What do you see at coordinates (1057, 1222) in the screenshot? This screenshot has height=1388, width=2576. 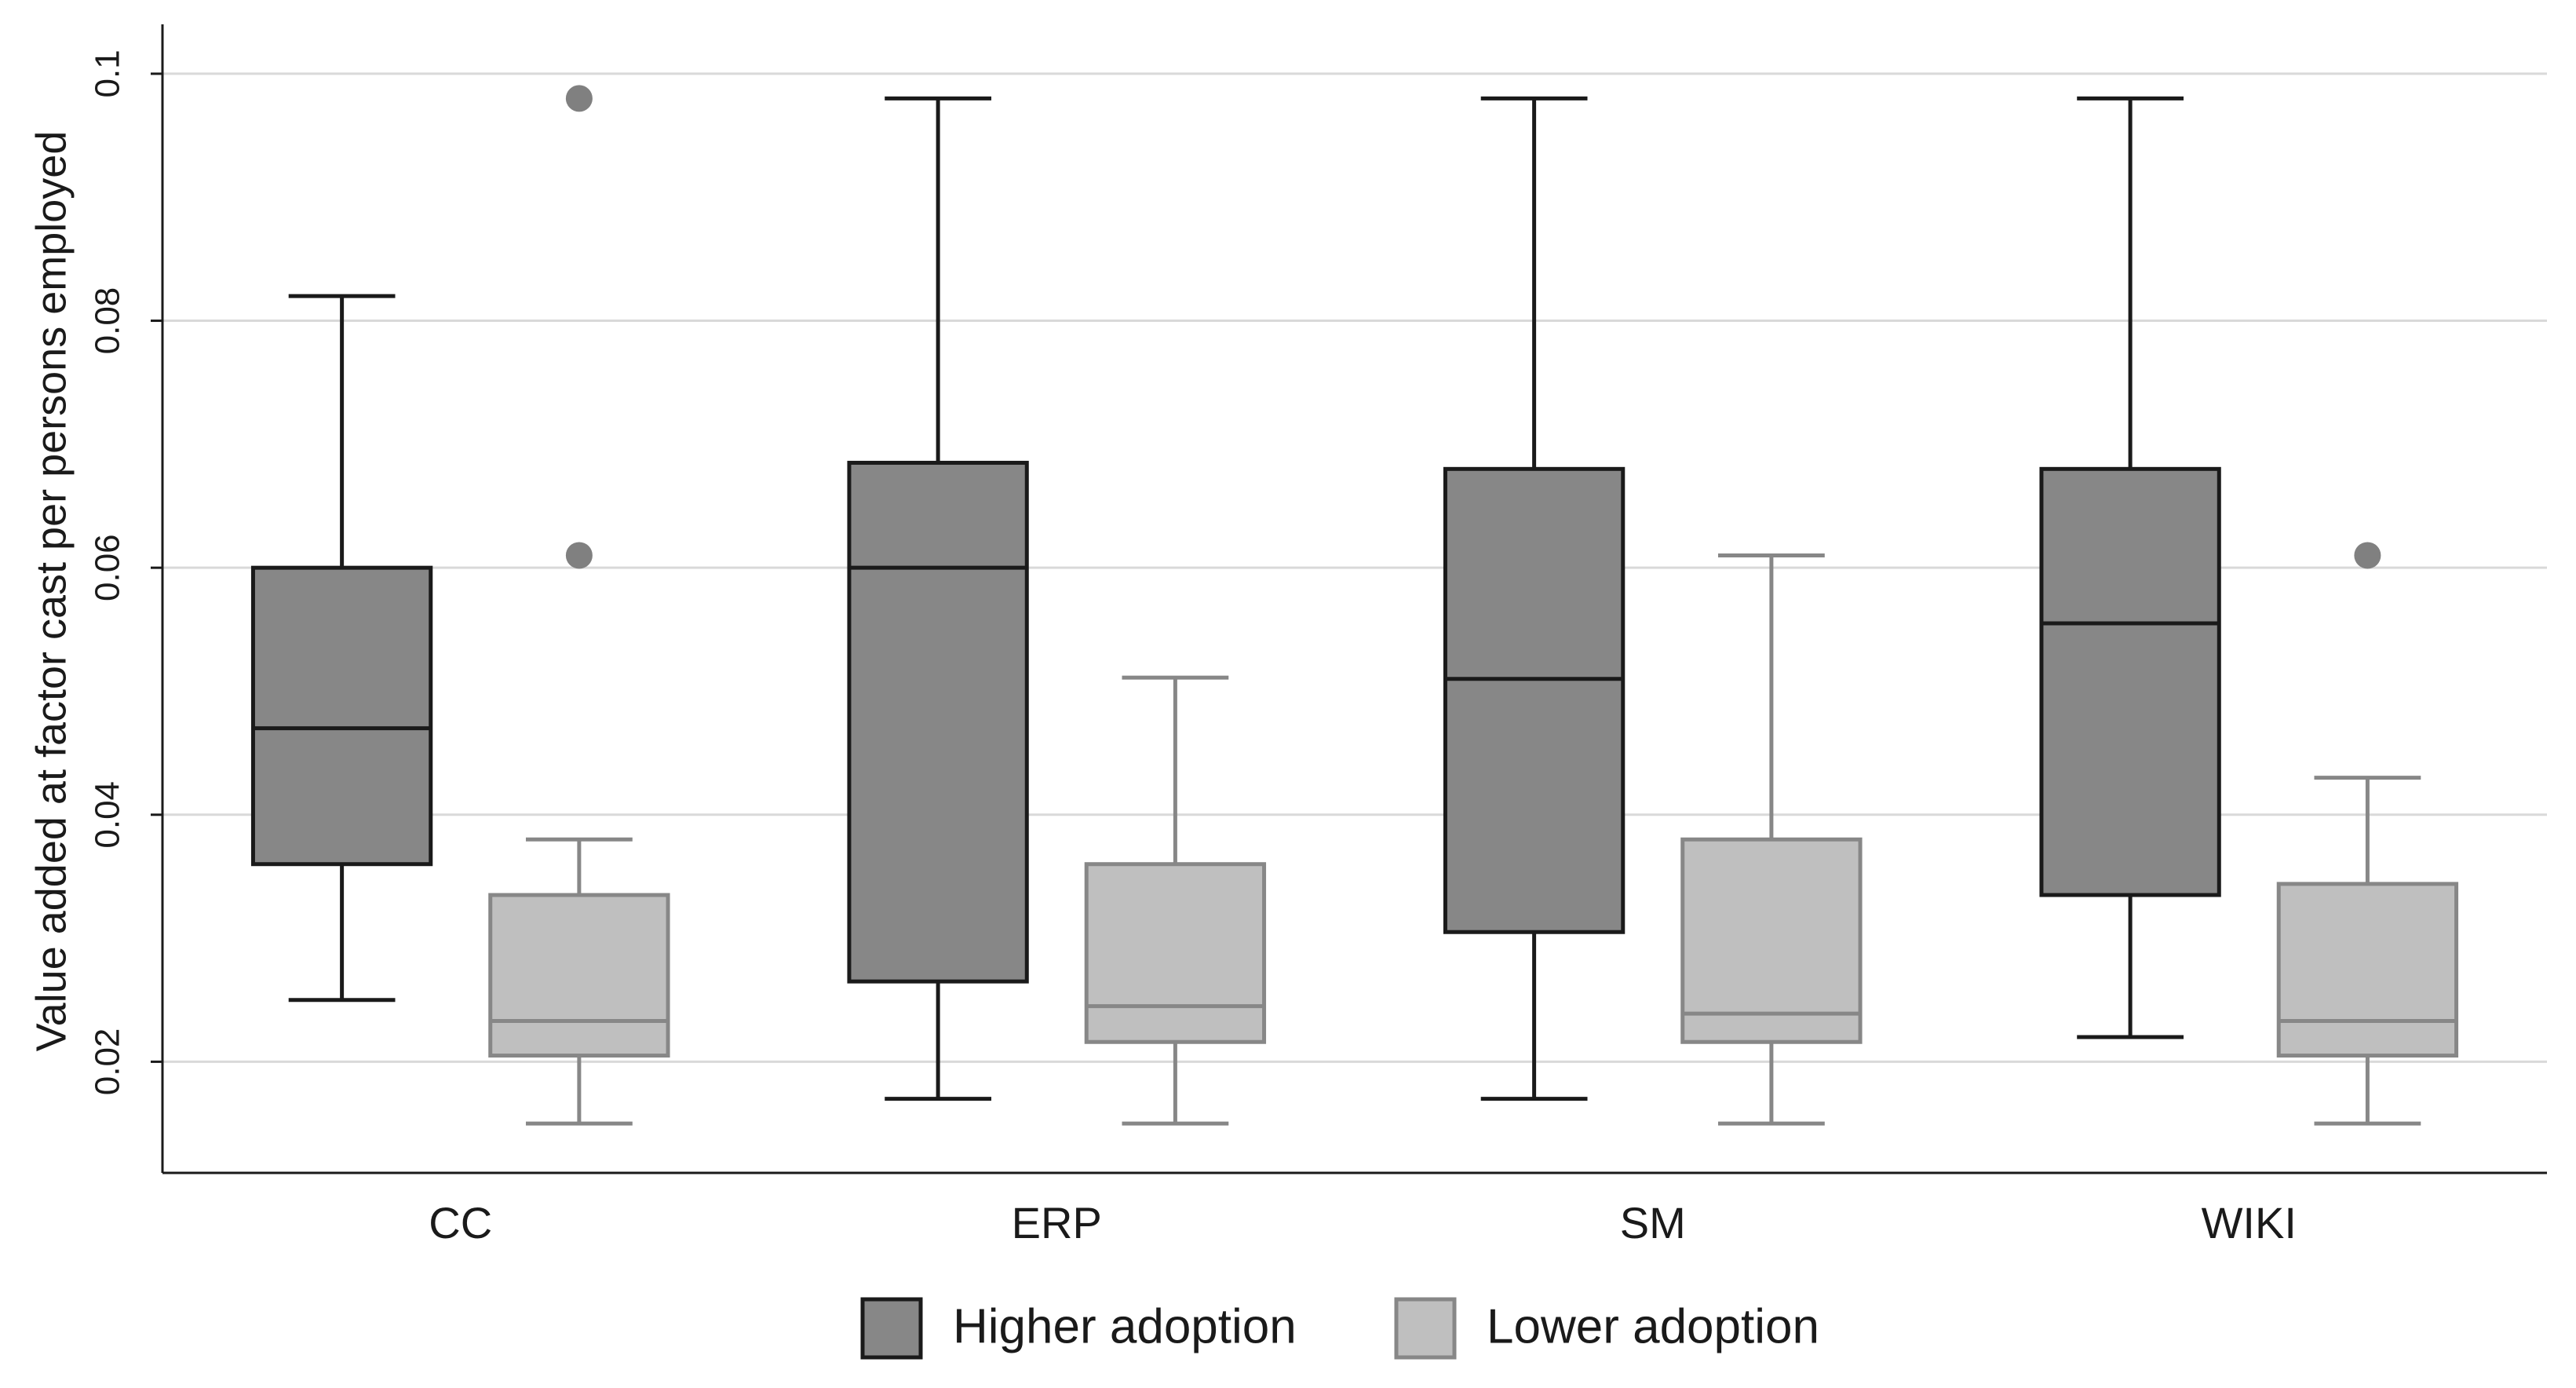 I see `x-tick-label: ERP` at bounding box center [1057, 1222].